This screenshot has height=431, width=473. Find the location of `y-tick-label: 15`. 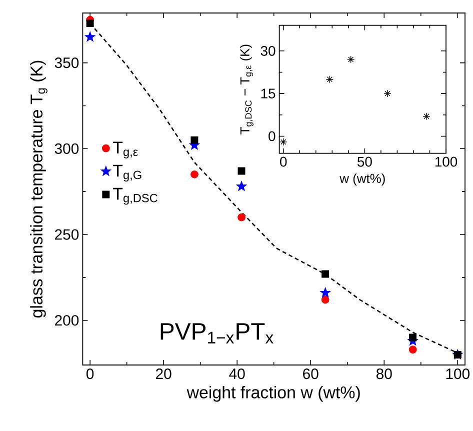

y-tick-label: 15 is located at coordinates (268, 93).